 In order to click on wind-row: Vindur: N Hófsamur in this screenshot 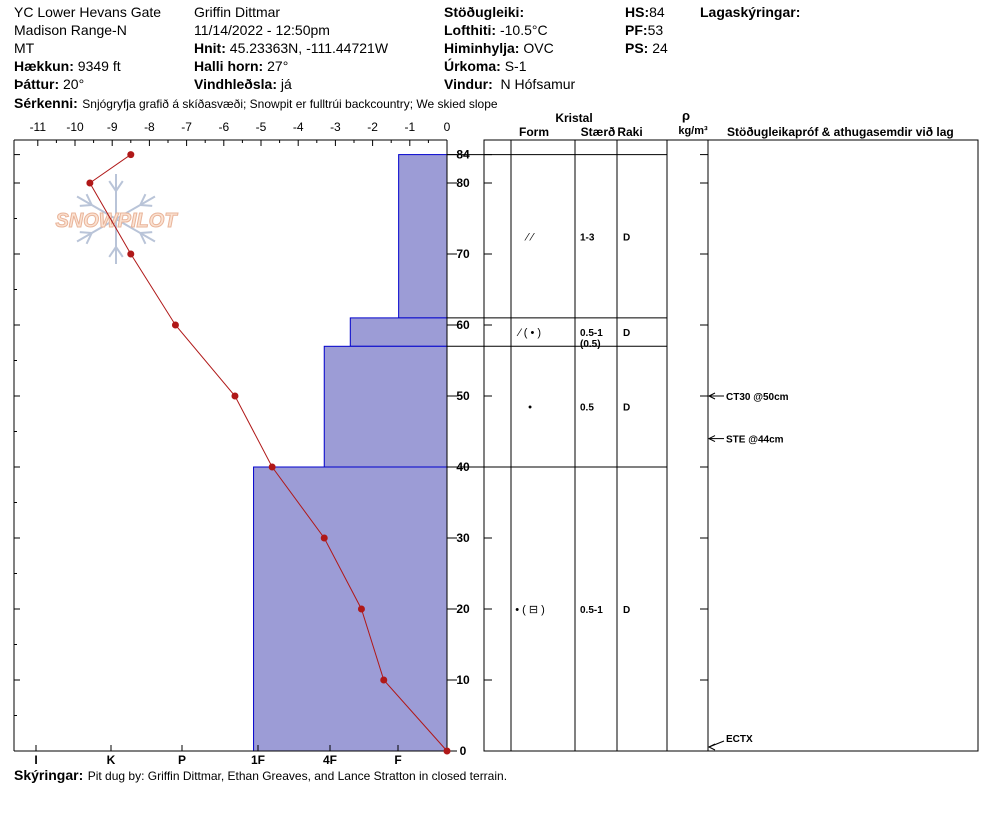, I will do `click(509, 84)`.